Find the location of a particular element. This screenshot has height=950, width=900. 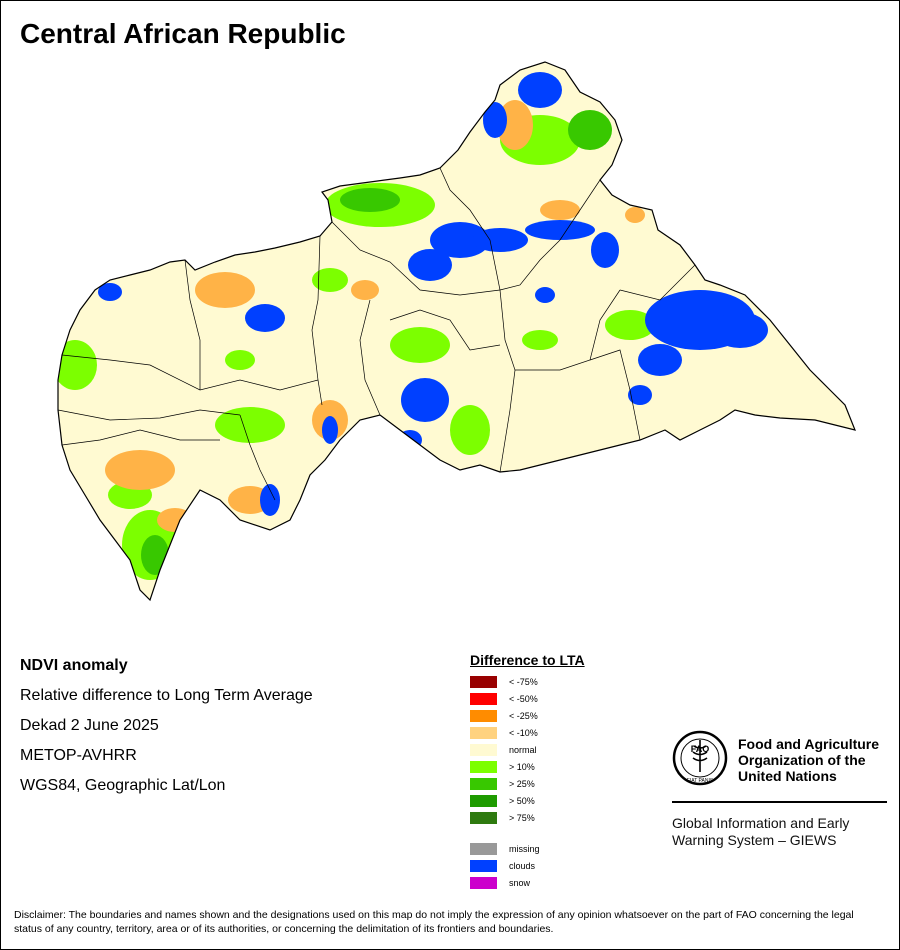

legend-extra-classes: missing clouds snow is located at coordinates (527, 866).